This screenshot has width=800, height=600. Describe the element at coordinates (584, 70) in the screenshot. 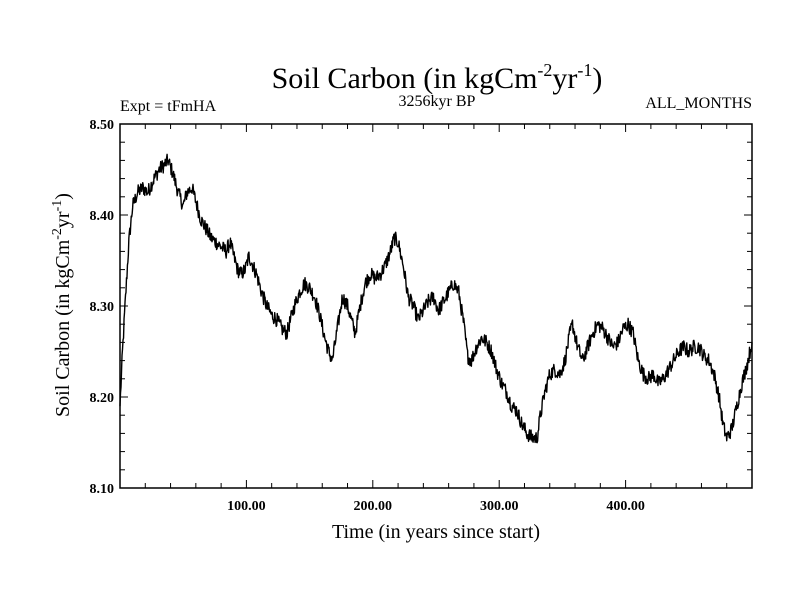

I see `chart-title-exponent-2: -1` at that location.